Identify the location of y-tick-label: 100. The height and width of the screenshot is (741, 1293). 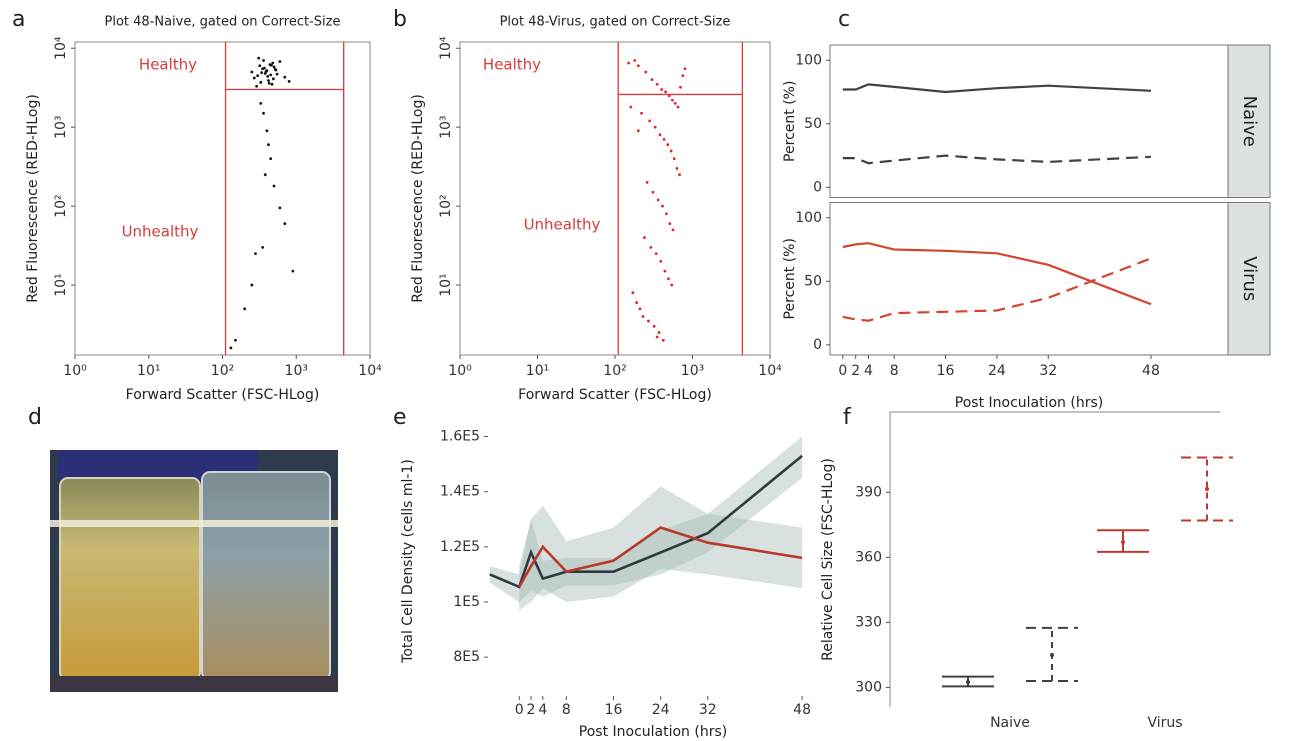
(808, 60).